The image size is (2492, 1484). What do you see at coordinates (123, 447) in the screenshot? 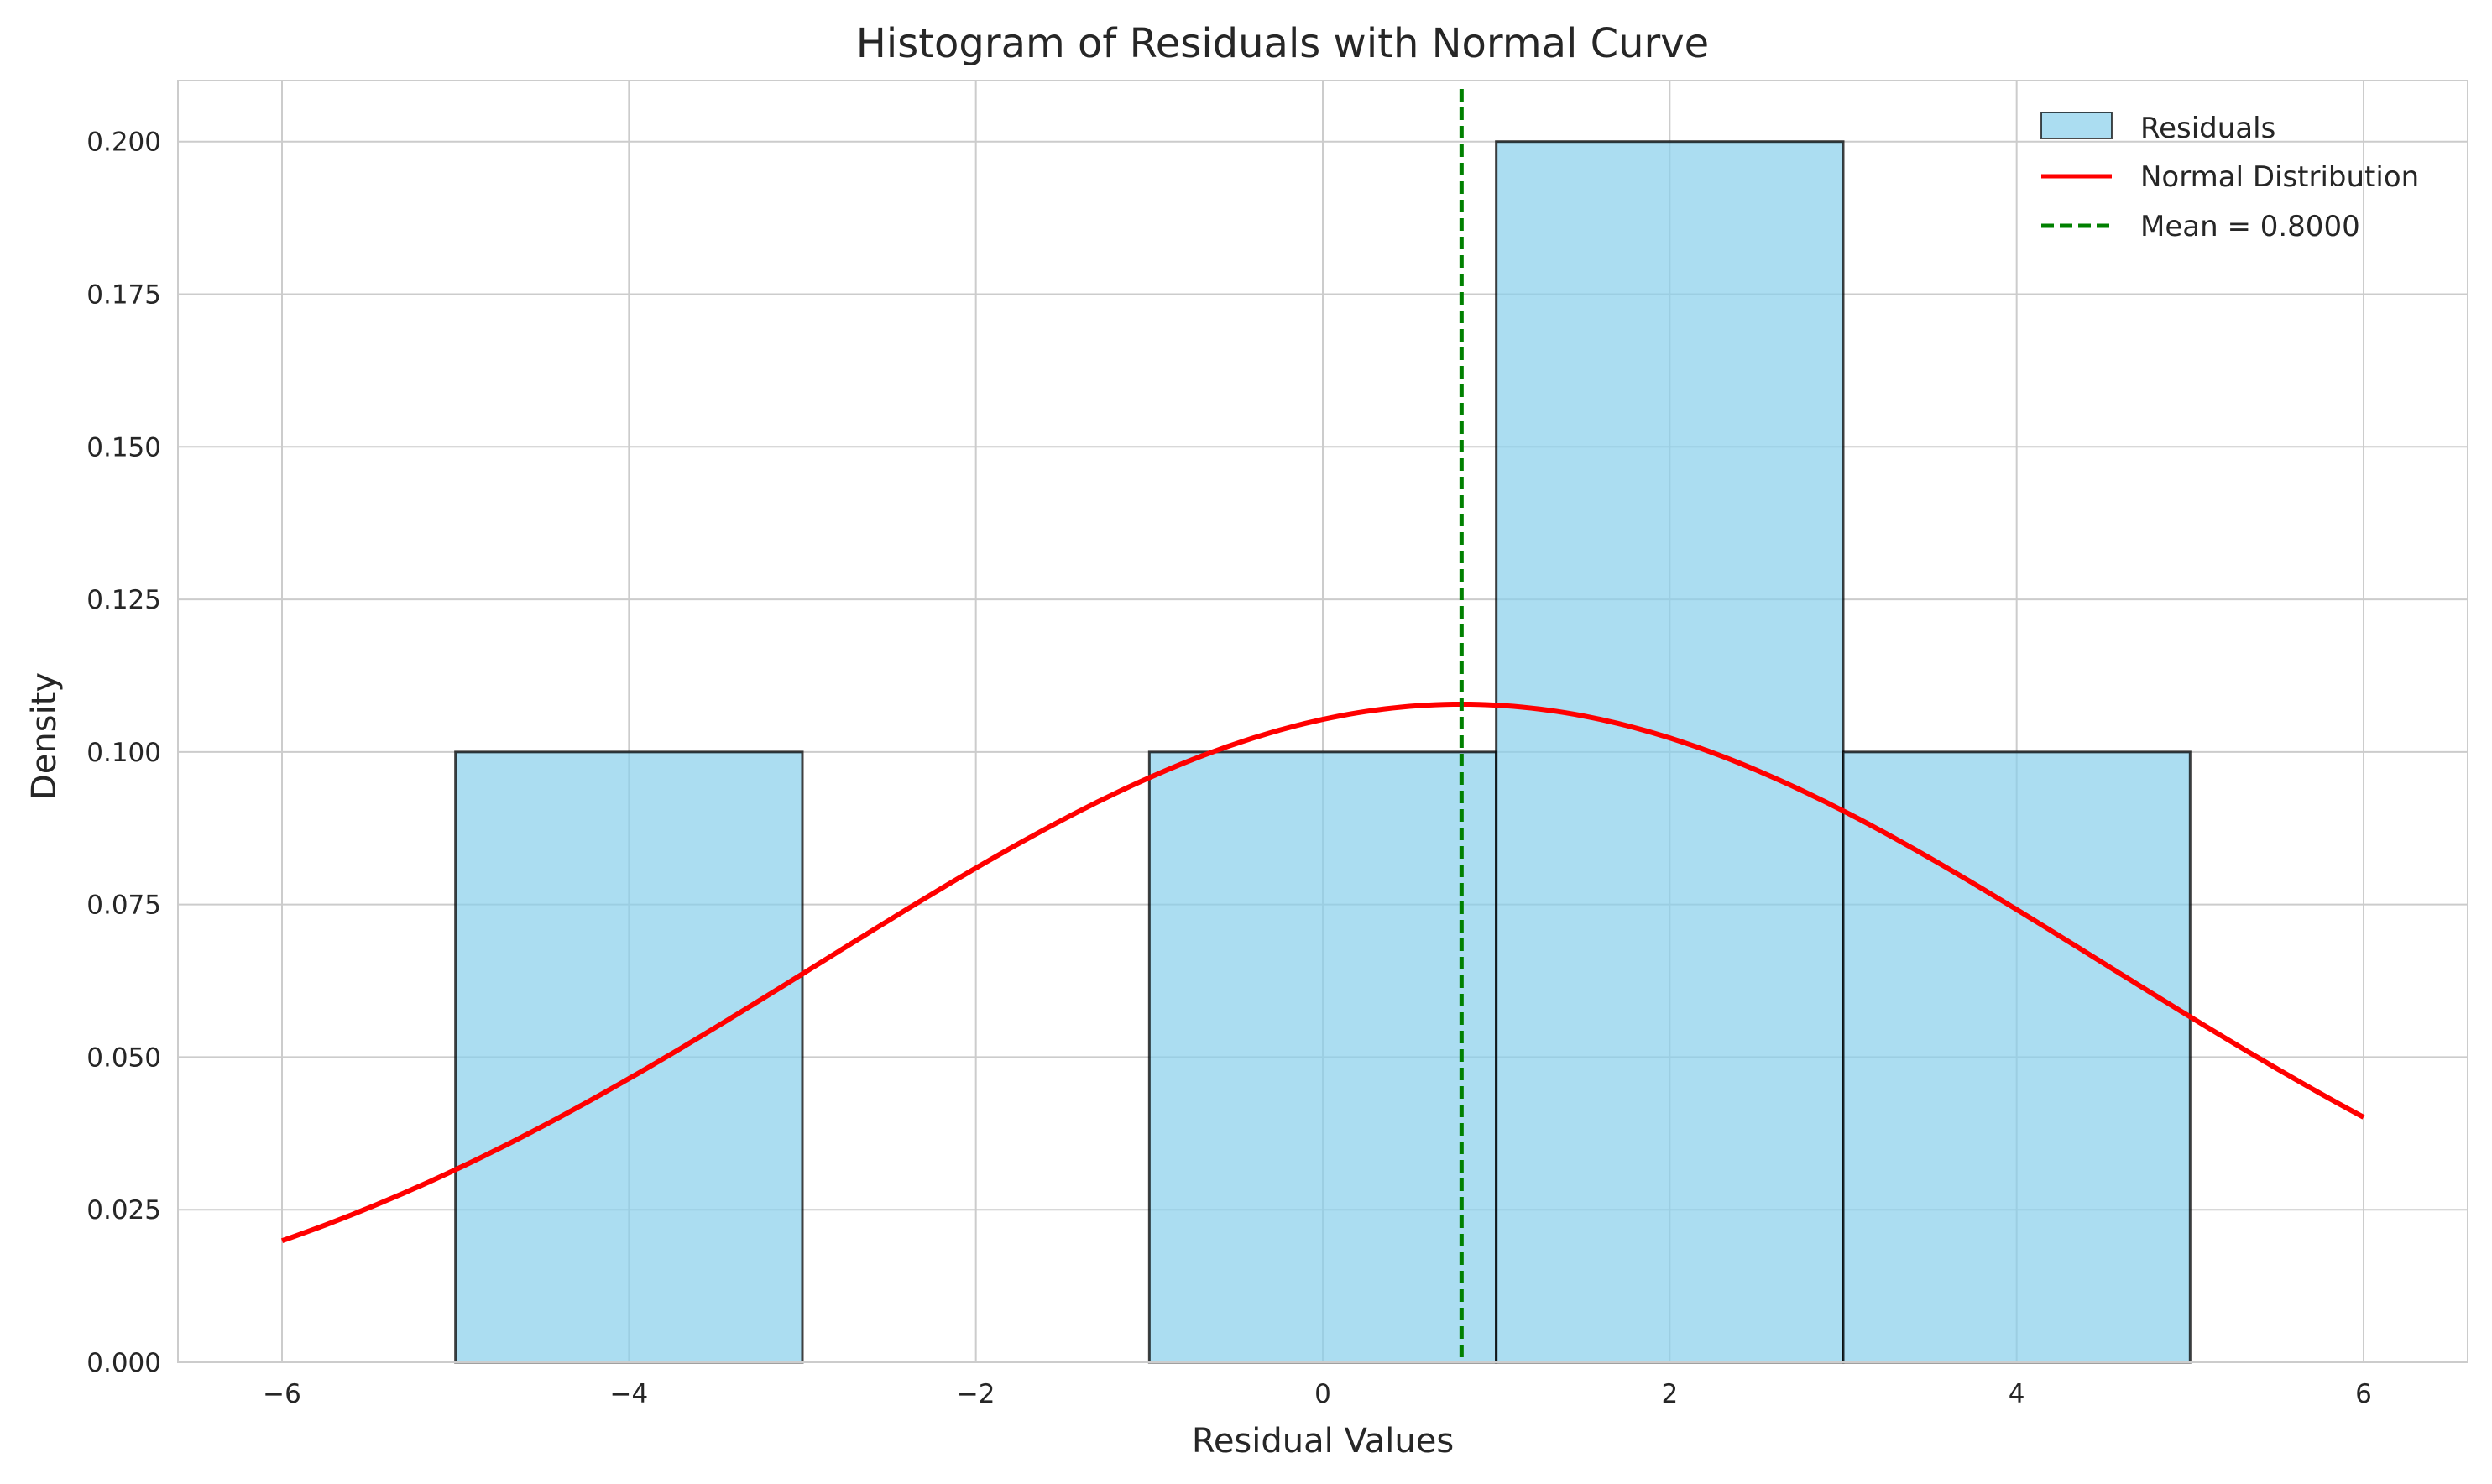
I see `y-tick-label: 0.150` at bounding box center [123, 447].